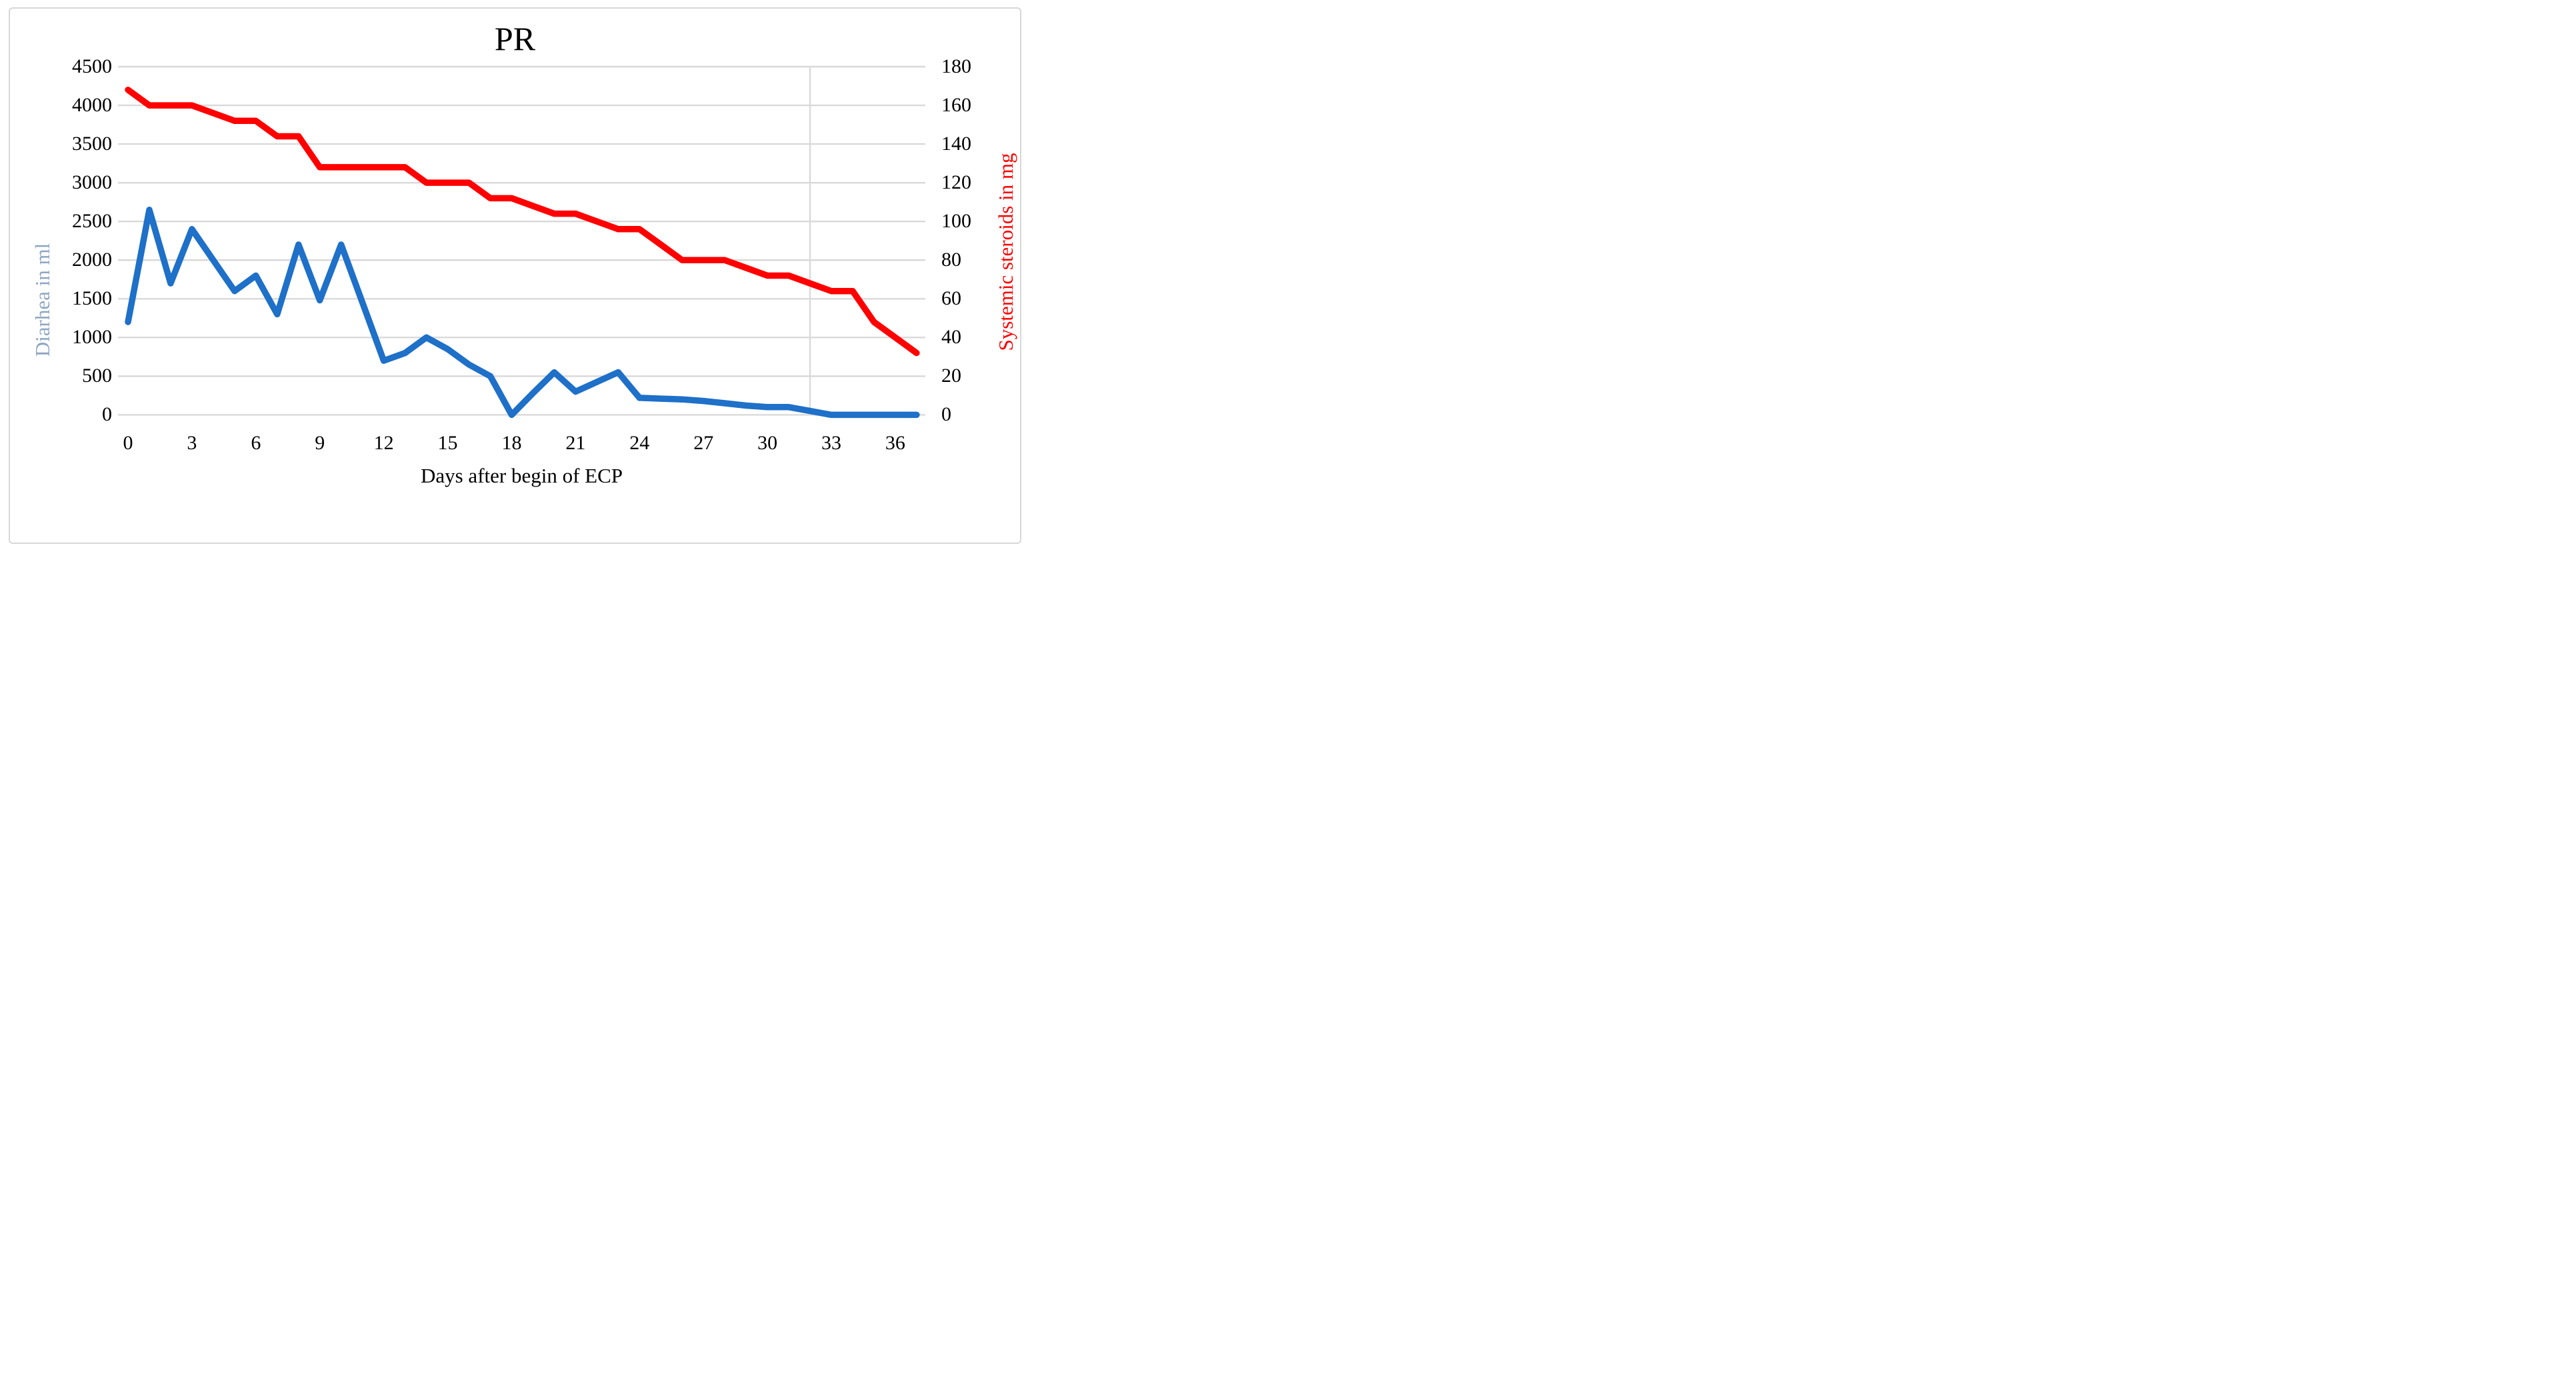 The image size is (2576, 1379). I want to click on tick-label: 9, so click(320, 443).